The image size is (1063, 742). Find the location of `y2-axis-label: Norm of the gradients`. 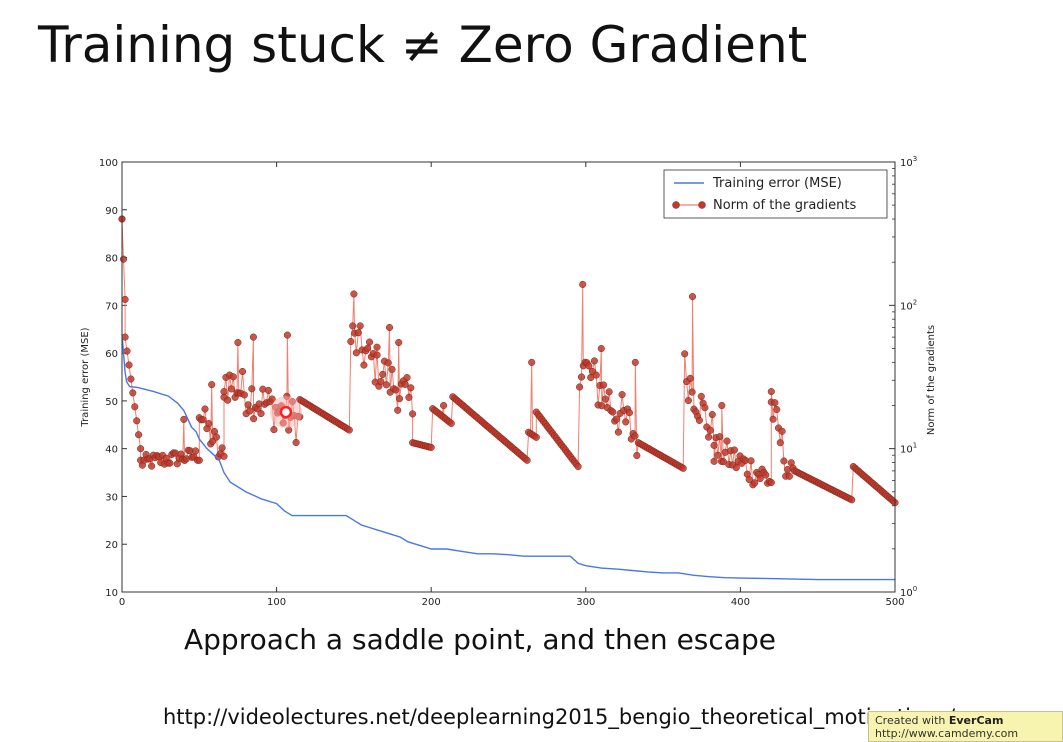

y2-axis-label: Norm of the gradients is located at coordinates (931, 380).